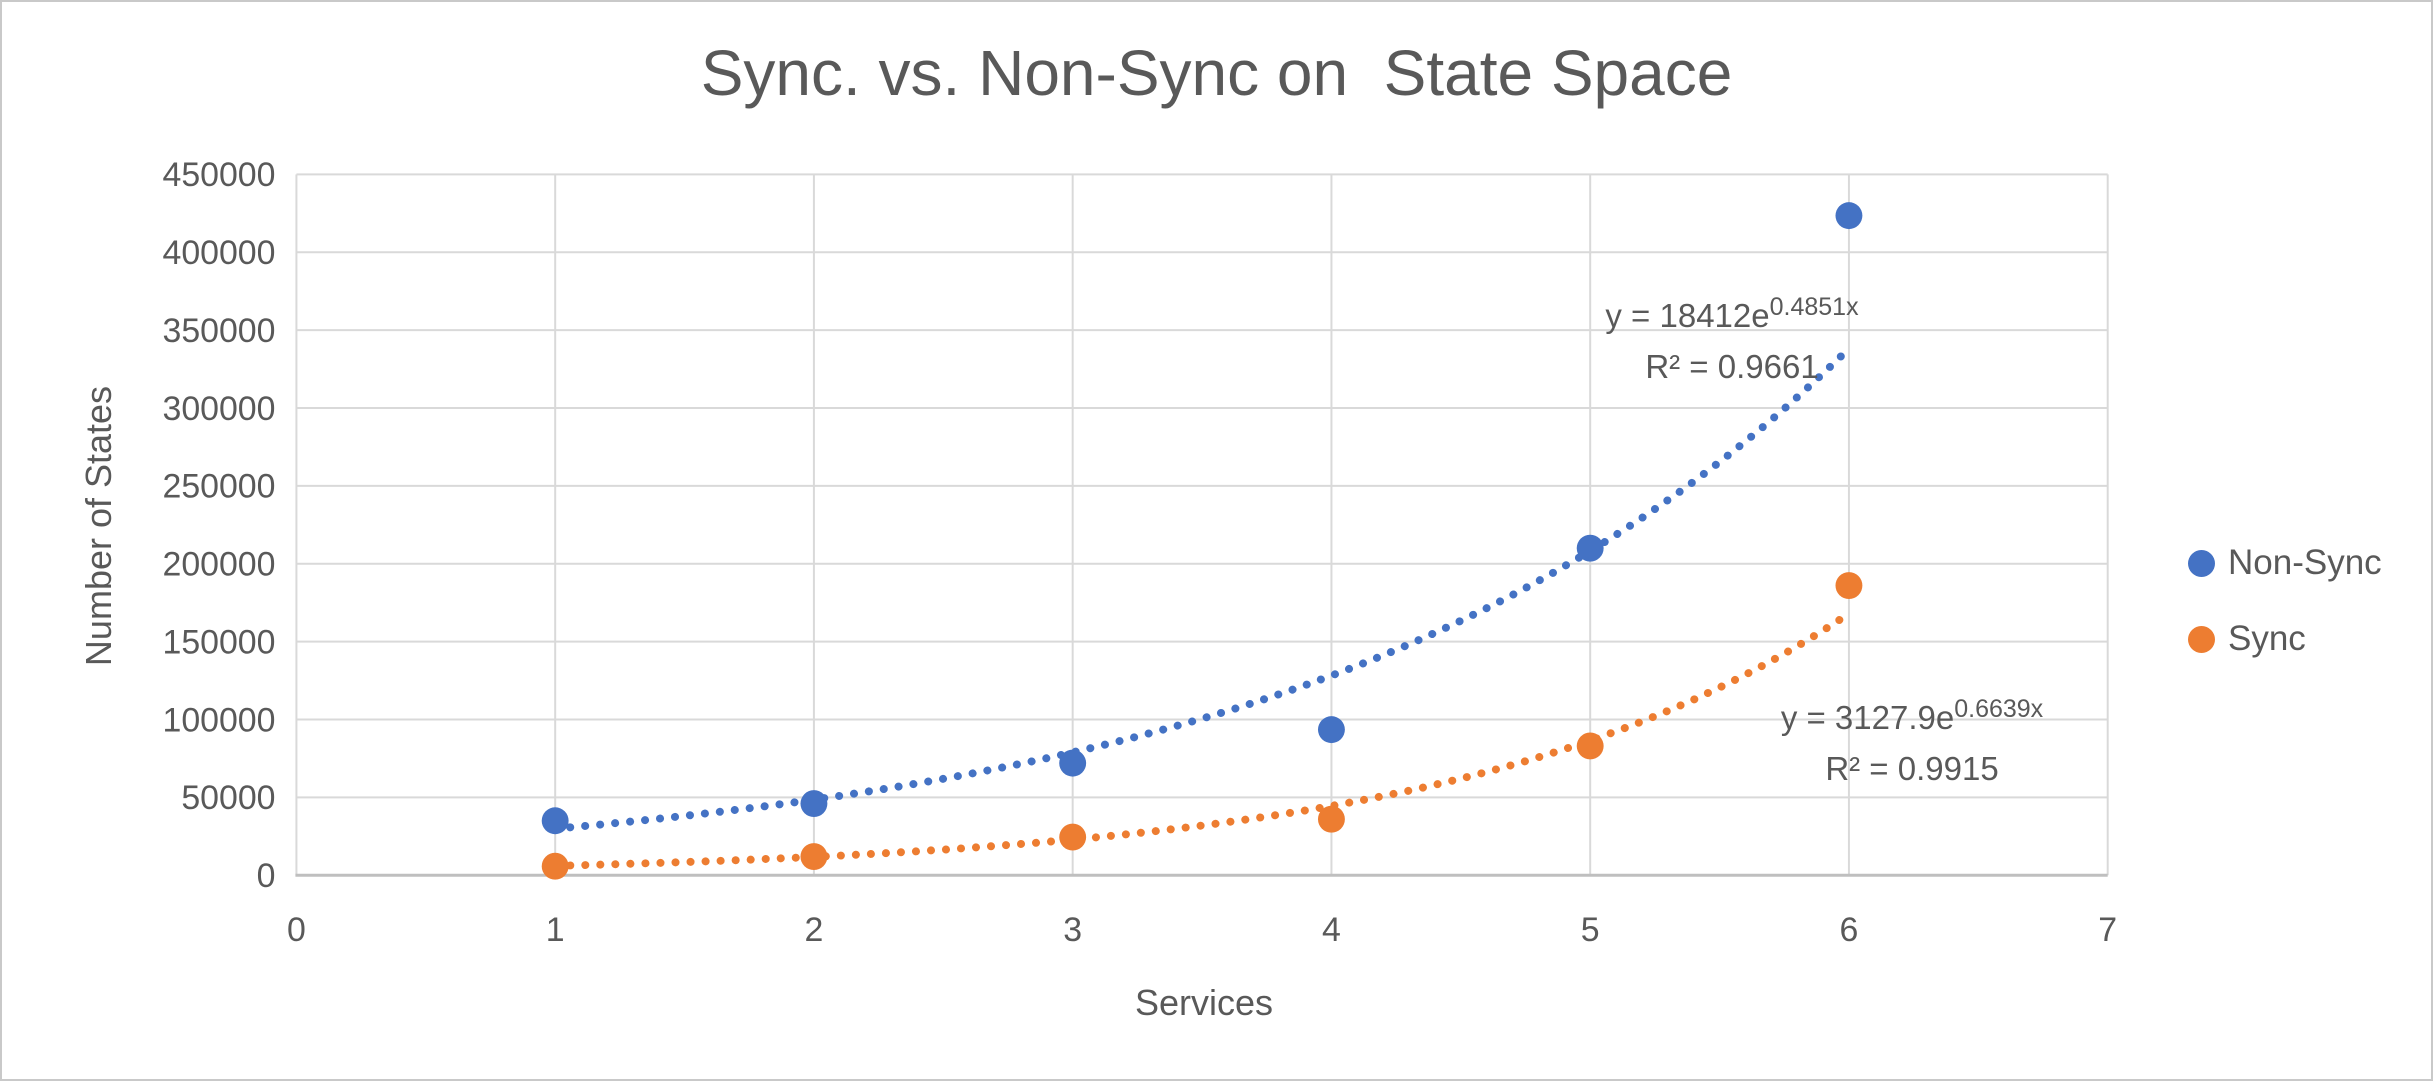  Describe the element at coordinates (1912, 743) in the screenshot. I see `trendline-equation-sync: y = 3127.9e0.6639x R² = 0.9915` at that location.